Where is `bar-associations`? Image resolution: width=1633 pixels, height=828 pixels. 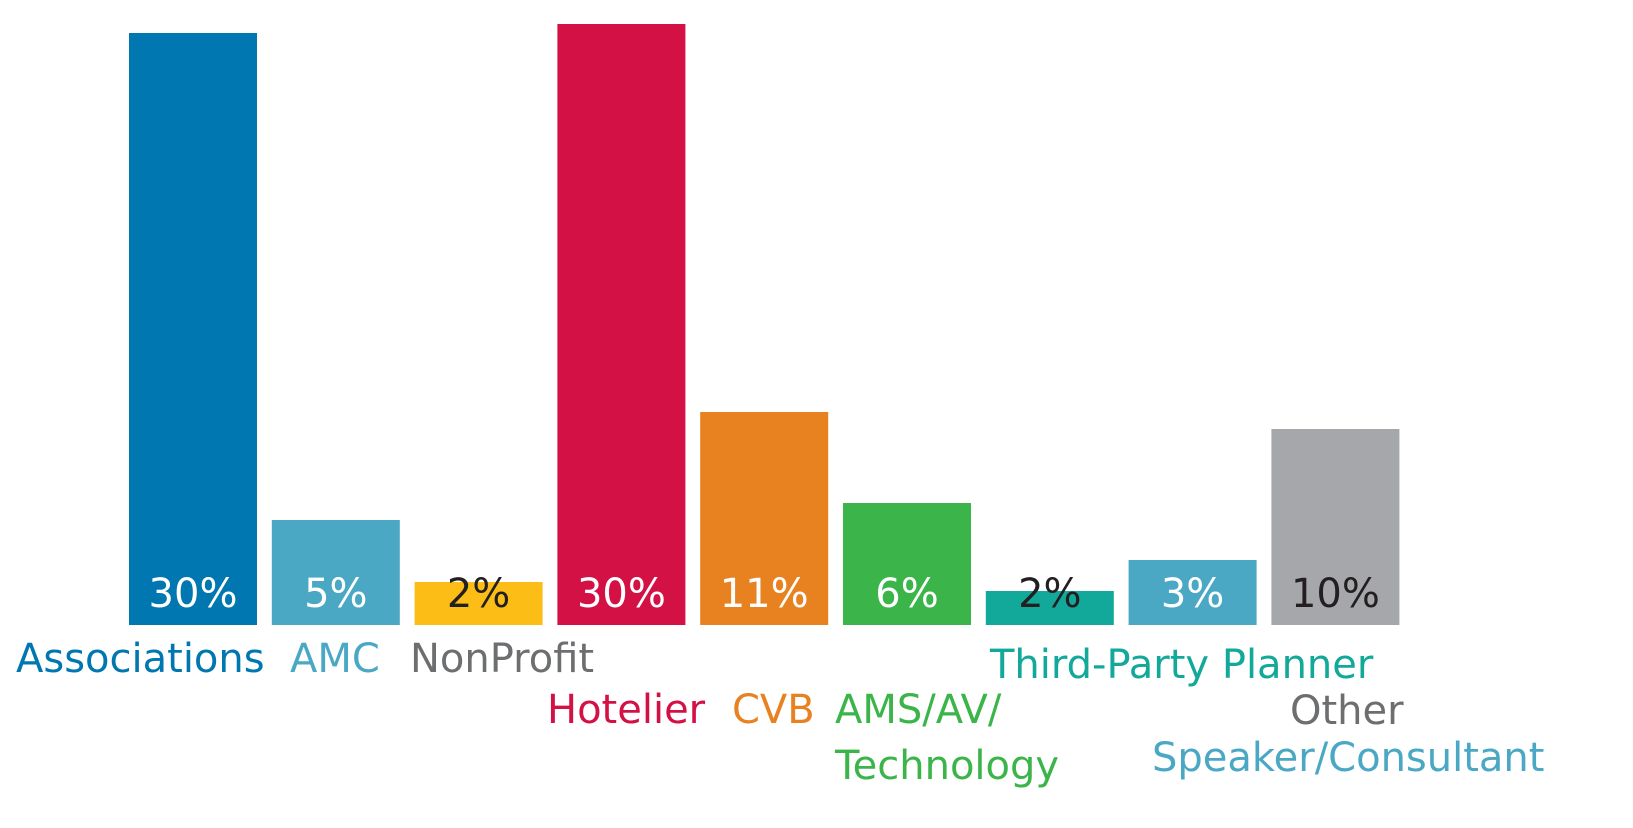 bar-associations is located at coordinates (193, 329).